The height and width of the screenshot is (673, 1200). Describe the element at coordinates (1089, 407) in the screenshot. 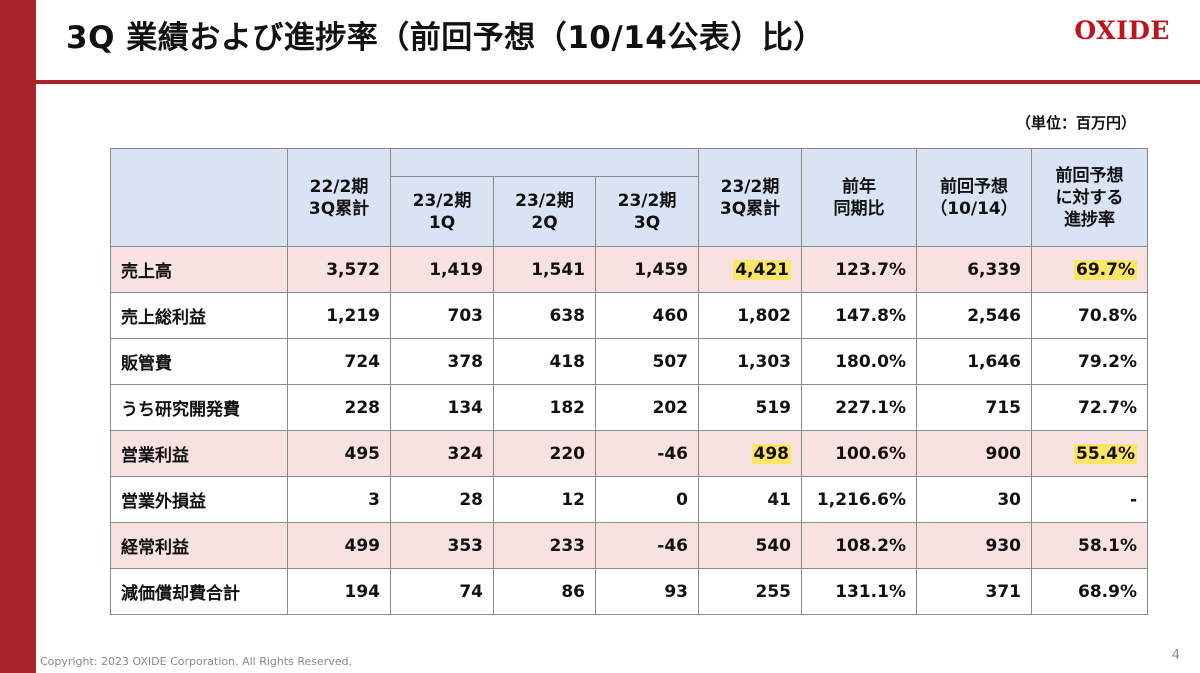

I see `cell-progress: 72.7%` at that location.